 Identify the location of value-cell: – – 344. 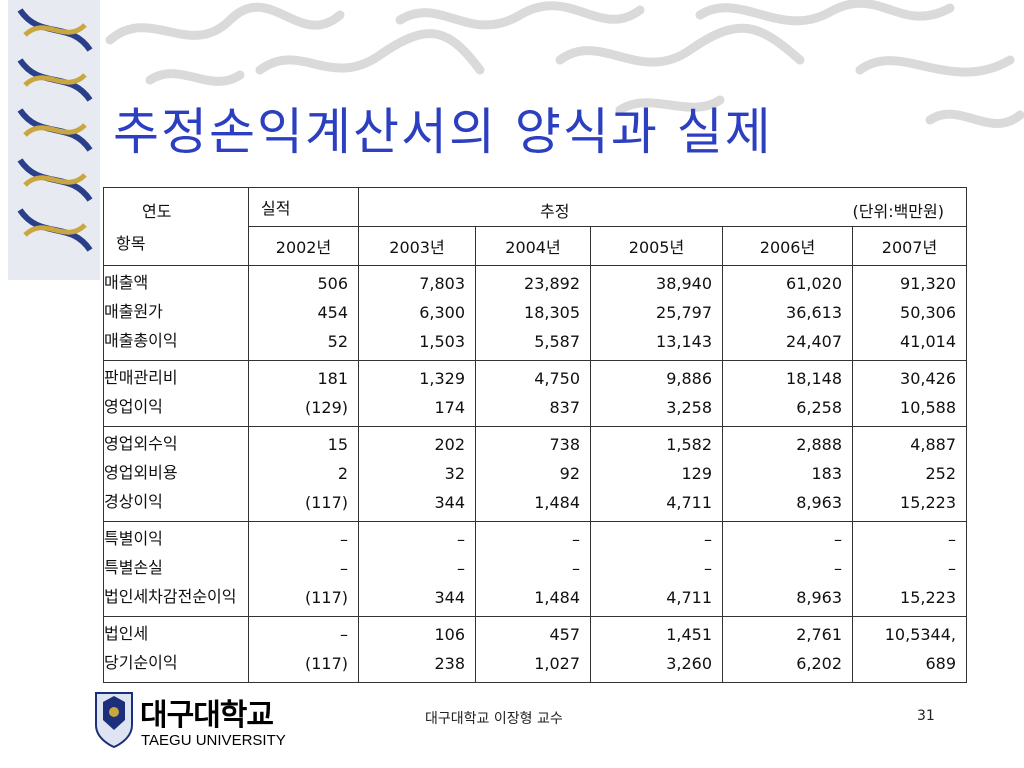
(417, 569).